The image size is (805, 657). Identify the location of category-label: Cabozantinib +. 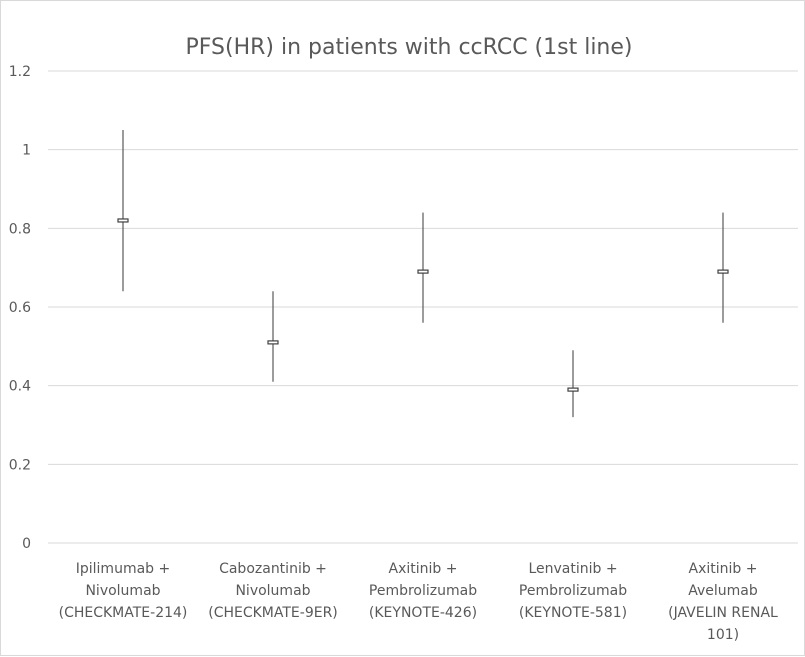
(273, 569).